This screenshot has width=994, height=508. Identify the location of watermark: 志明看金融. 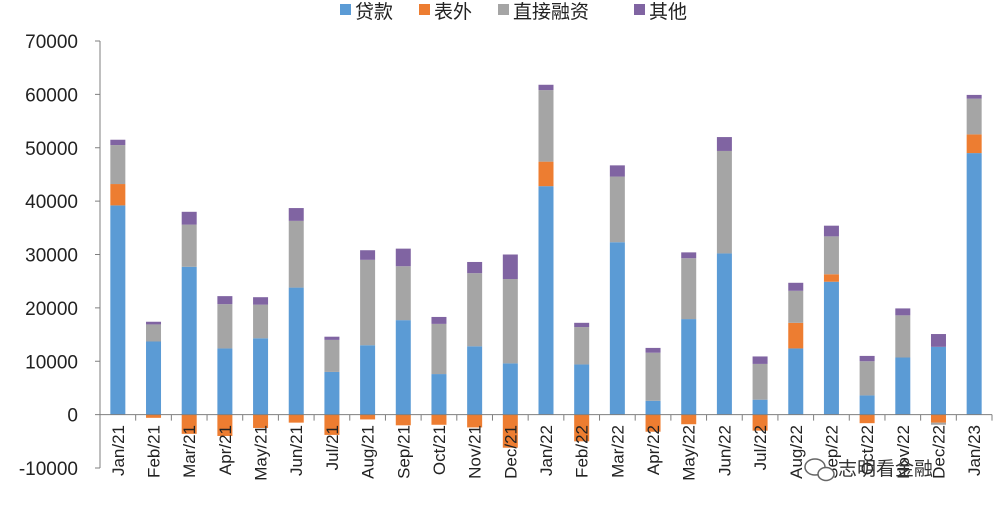
(868, 470).